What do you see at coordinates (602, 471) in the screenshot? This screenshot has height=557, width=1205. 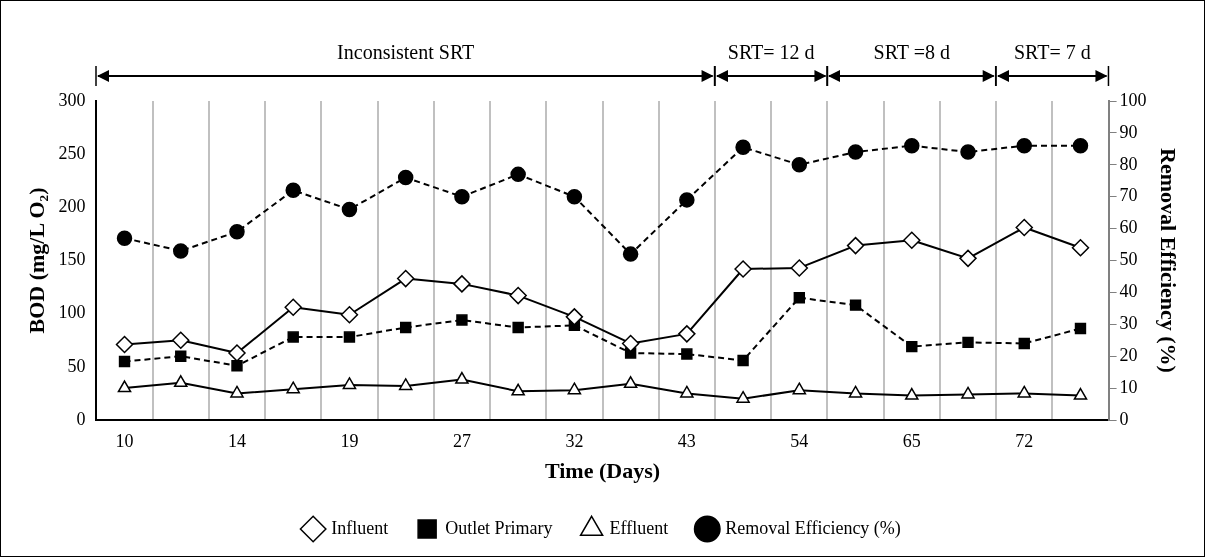 I see `x-axis-title: Time (Days)` at bounding box center [602, 471].